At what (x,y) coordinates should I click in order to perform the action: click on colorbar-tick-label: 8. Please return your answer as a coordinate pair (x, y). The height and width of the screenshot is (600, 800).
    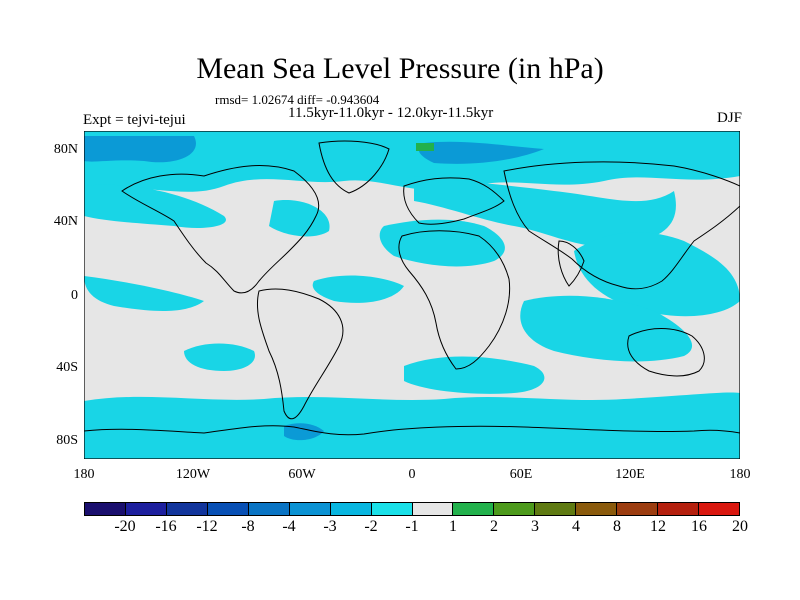
    Looking at the image, I should click on (617, 526).